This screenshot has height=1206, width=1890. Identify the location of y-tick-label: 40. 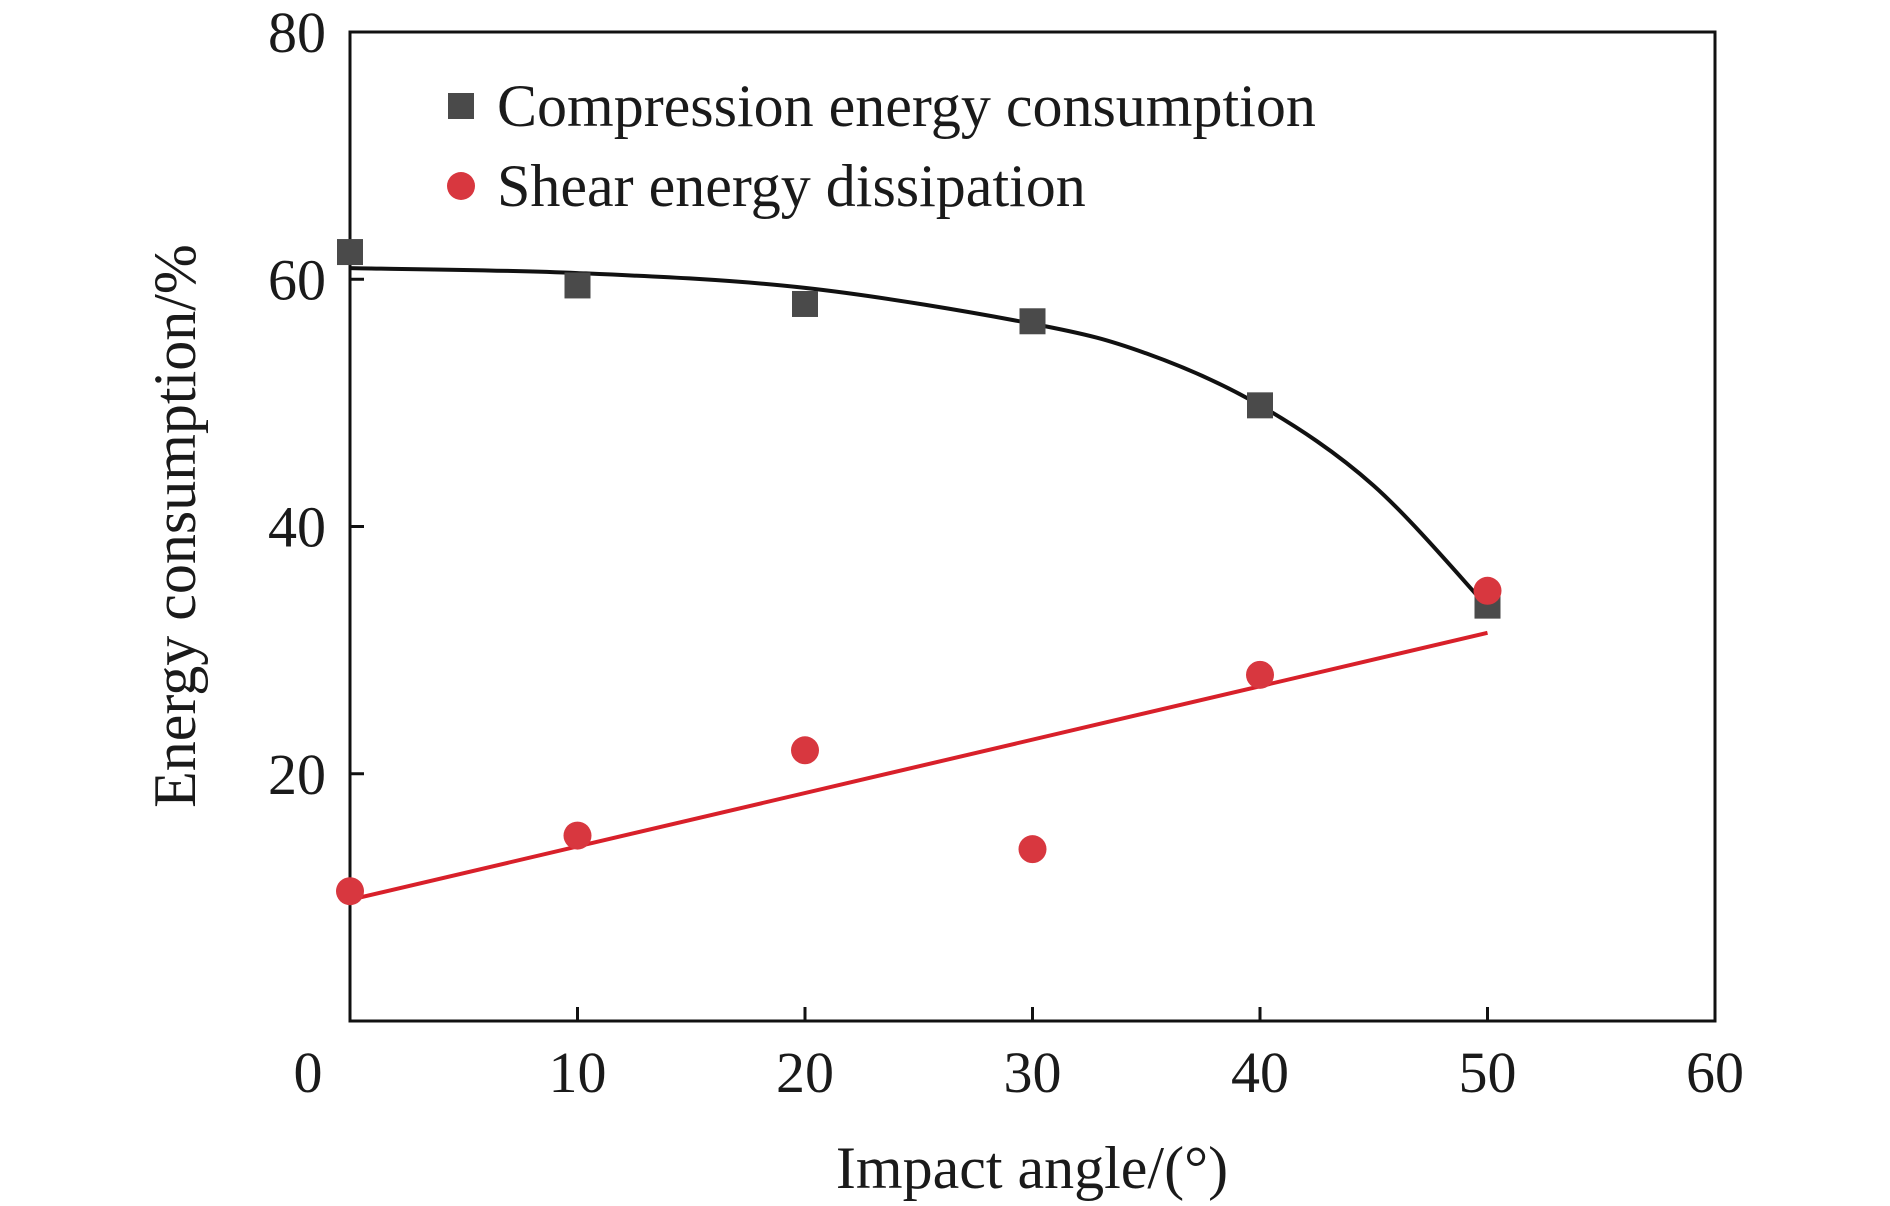
(297, 527).